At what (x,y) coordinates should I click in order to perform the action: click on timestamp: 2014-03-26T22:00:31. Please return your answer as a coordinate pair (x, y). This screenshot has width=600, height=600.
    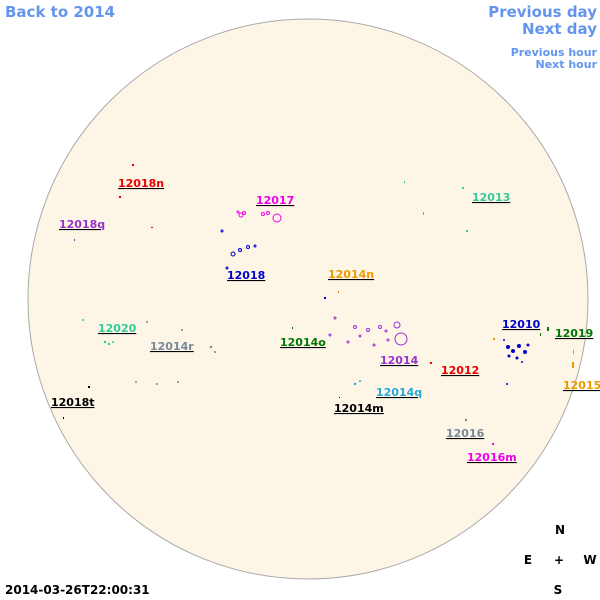
    Looking at the image, I should click on (77, 590).